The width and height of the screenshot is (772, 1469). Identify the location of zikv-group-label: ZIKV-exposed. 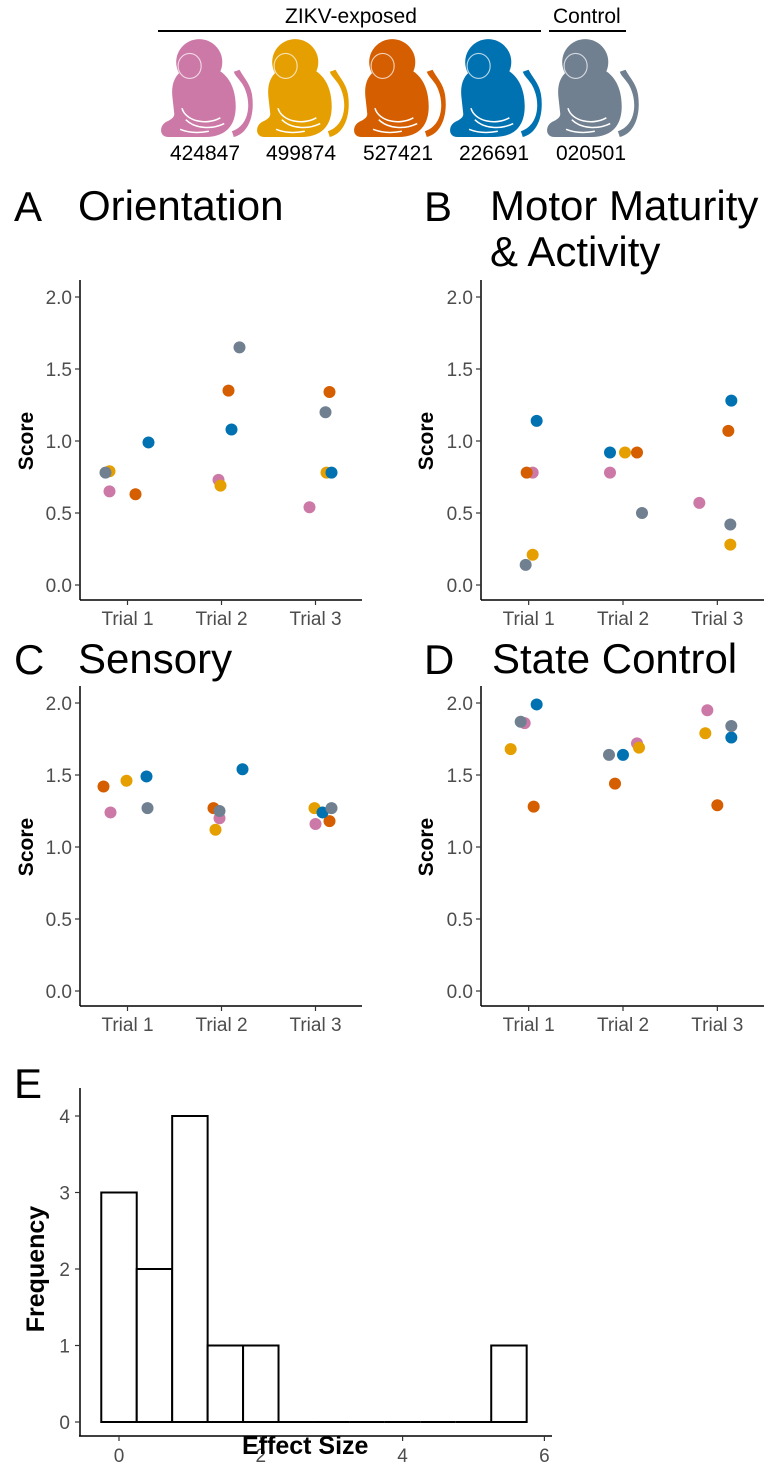
(351, 16).